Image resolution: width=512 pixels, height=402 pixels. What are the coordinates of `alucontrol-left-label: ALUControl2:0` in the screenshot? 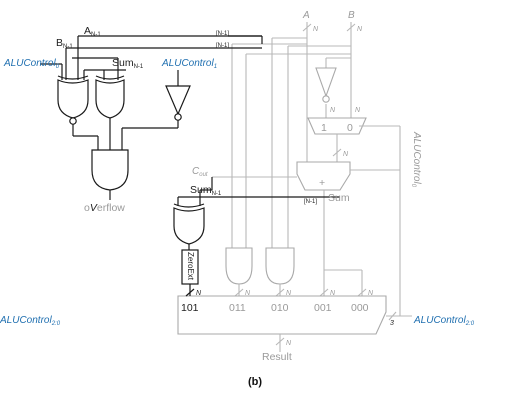 It's located at (30, 321).